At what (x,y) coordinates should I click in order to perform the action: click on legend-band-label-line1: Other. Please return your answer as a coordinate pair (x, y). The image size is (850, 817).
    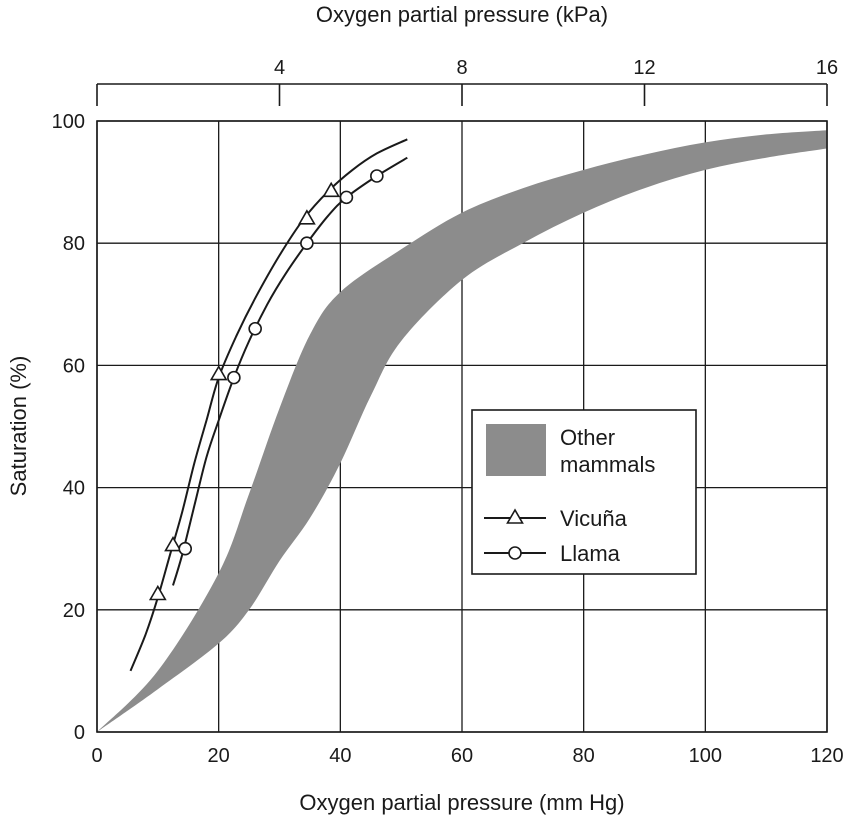
    Looking at the image, I should click on (587, 437).